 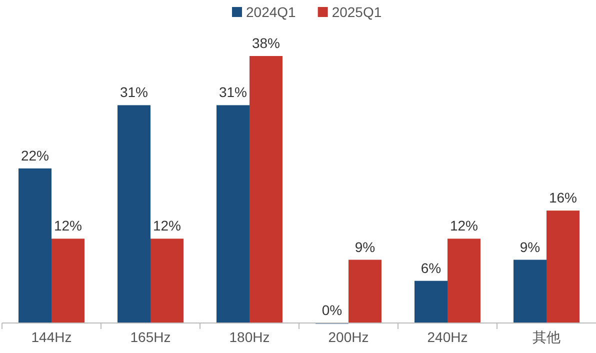 What do you see at coordinates (357, 12) in the screenshot?
I see `legend-label: 2025Q1` at bounding box center [357, 12].